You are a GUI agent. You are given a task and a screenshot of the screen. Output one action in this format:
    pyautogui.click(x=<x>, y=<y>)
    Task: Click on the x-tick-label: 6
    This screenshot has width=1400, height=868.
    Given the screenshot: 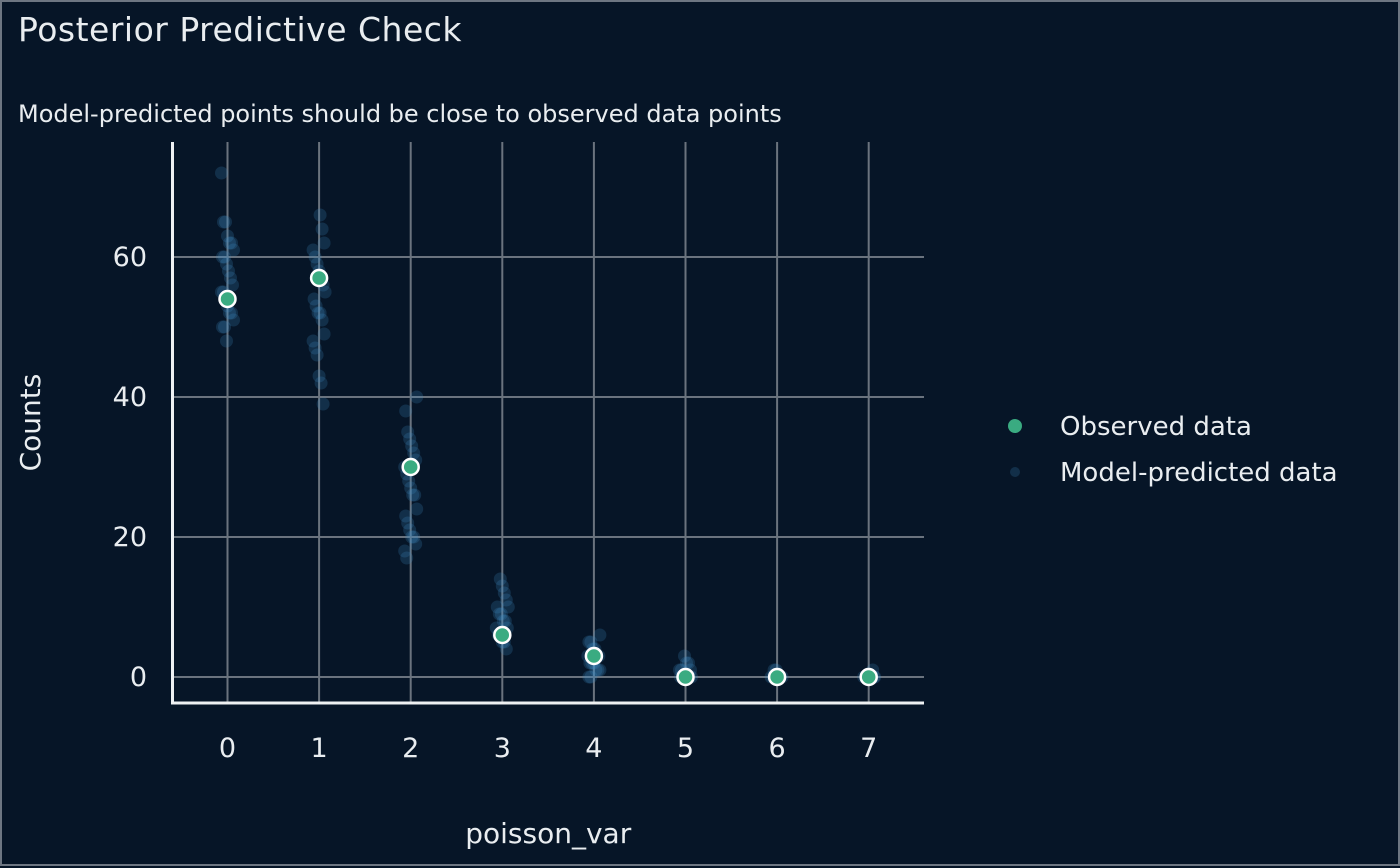 What is the action you would take?
    pyautogui.click(x=777, y=748)
    